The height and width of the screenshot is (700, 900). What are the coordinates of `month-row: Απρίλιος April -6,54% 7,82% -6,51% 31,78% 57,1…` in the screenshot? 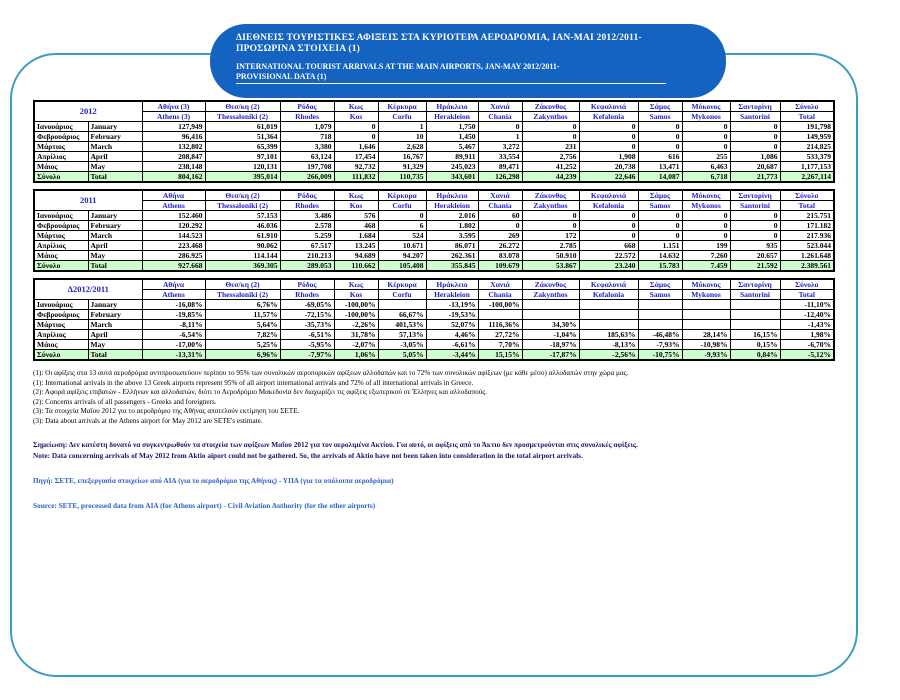 It's located at (434, 334).